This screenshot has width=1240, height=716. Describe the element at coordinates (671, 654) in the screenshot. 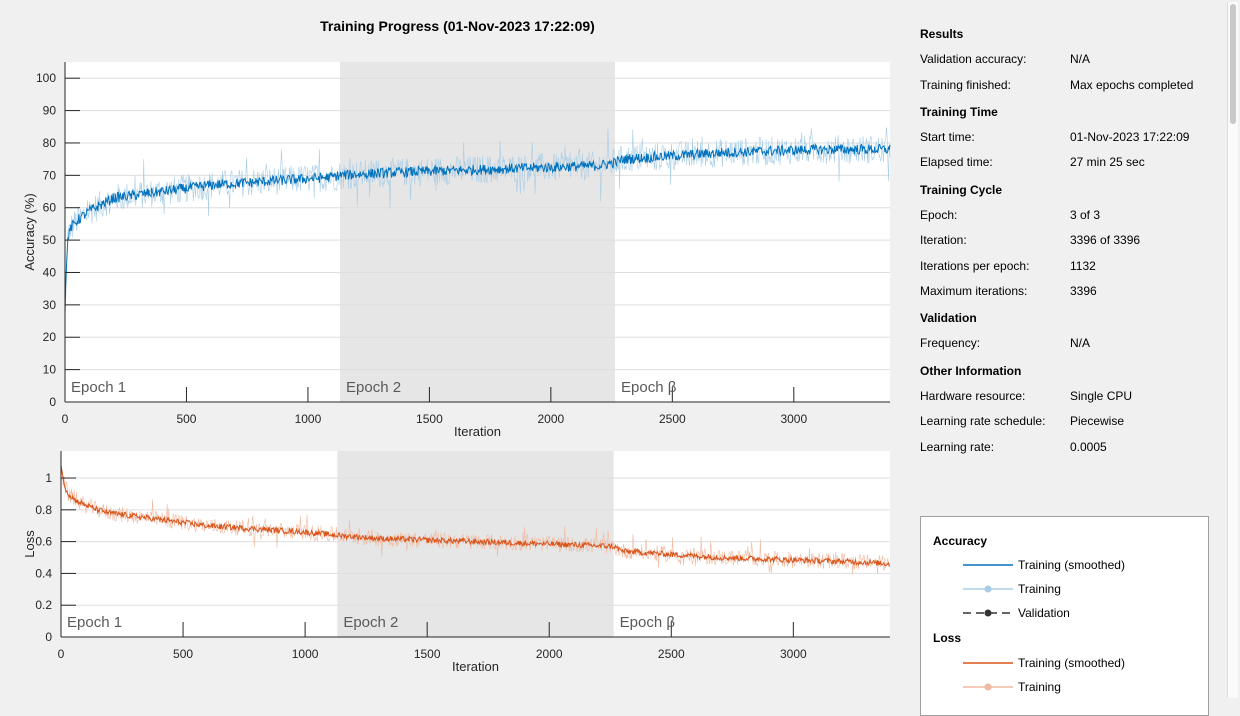

I see `loss-xtick-label: 2500` at that location.